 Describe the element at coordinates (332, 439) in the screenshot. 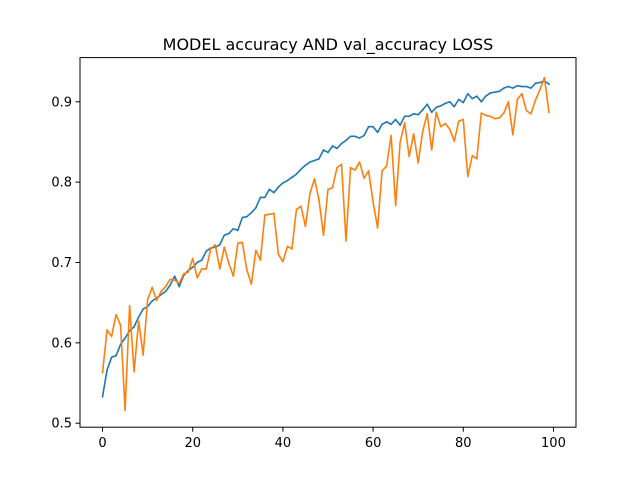

I see `x-axis: 0 20 40 60 80 100` at that location.